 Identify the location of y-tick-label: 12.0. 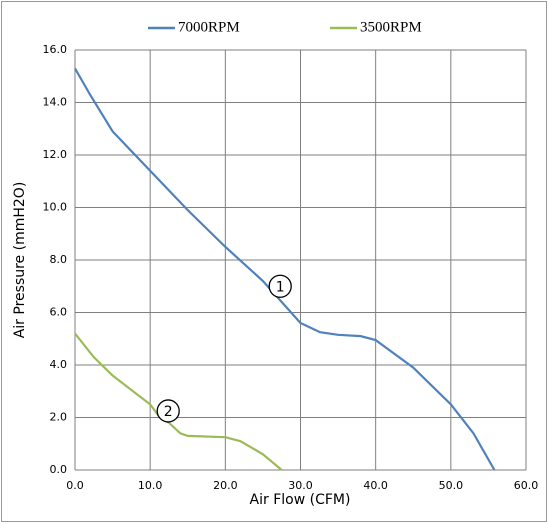
(55, 154).